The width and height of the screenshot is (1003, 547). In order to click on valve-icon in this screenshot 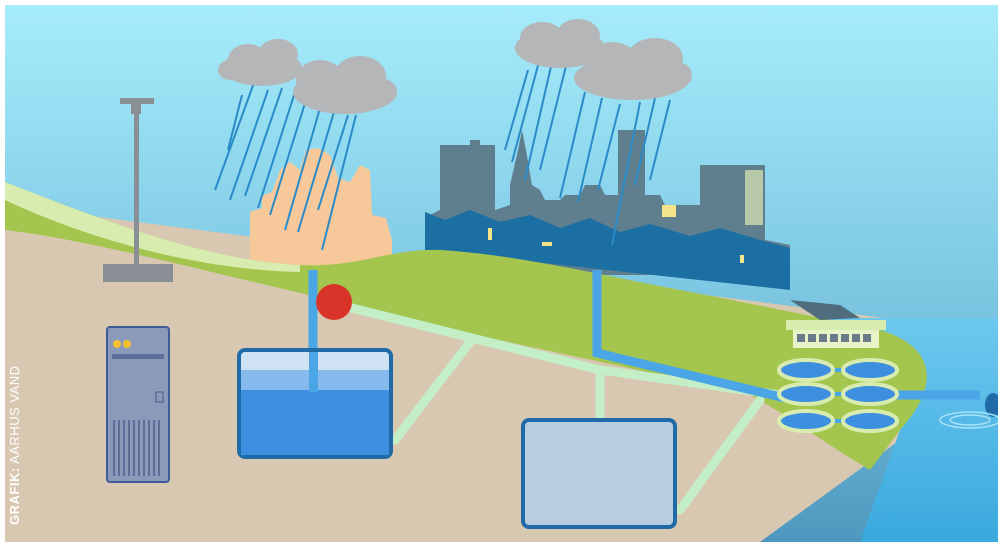, I will do `click(334, 302)`.